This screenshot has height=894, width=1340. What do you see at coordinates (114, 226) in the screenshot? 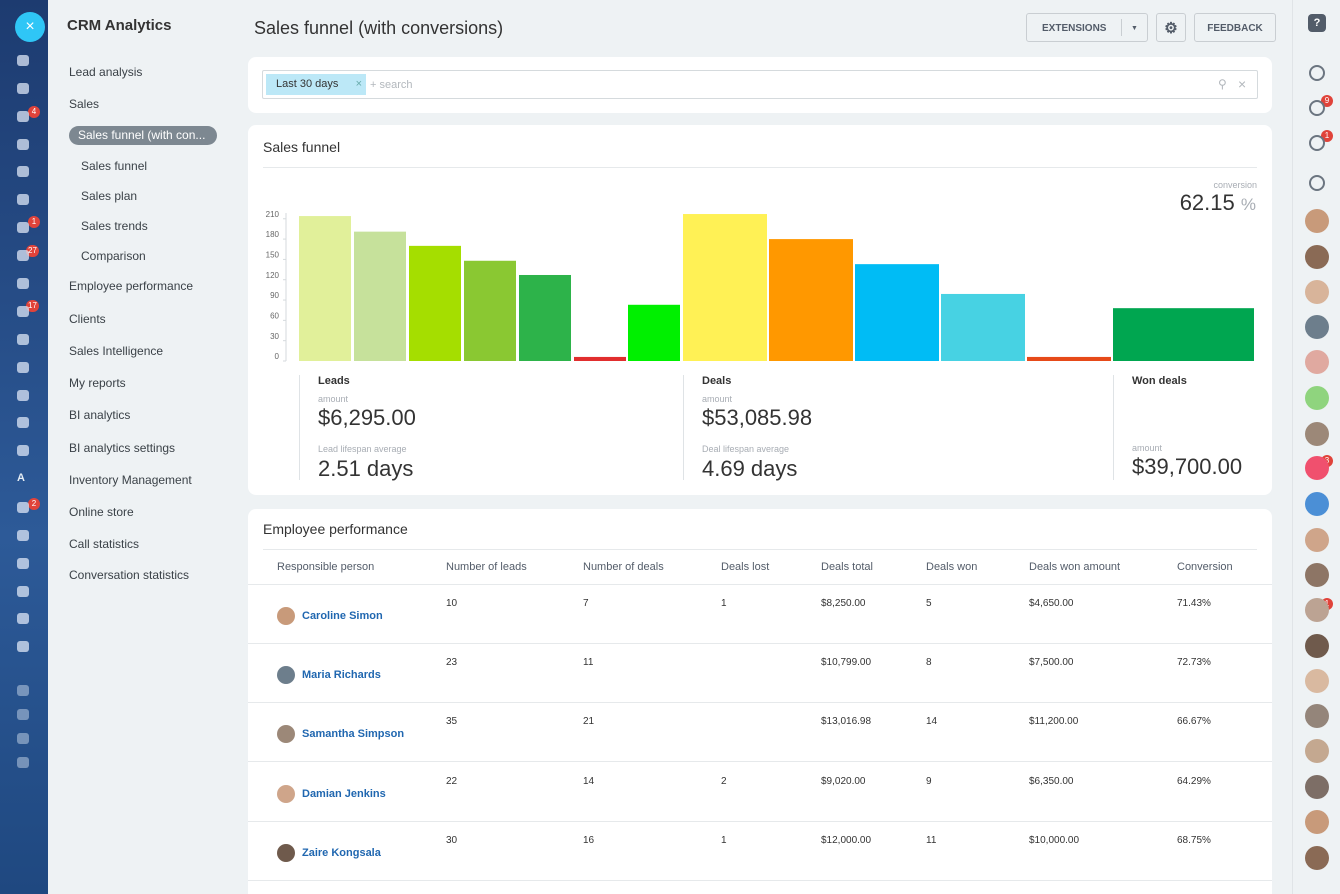
I see `submenu-item: Sales trends` at bounding box center [114, 226].